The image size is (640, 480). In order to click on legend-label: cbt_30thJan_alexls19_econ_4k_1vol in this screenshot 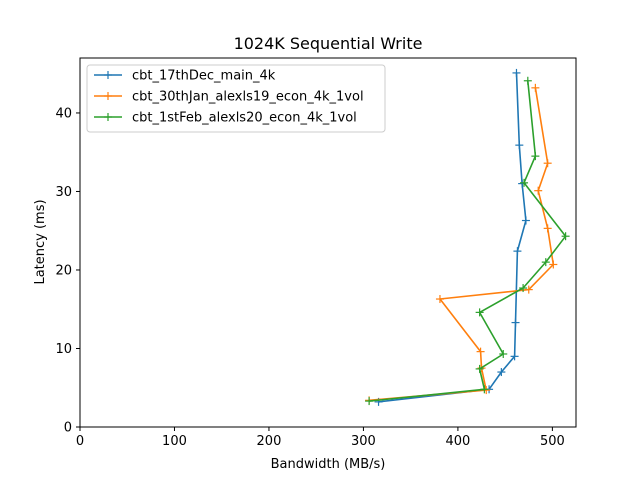, I will do `click(248, 97)`.